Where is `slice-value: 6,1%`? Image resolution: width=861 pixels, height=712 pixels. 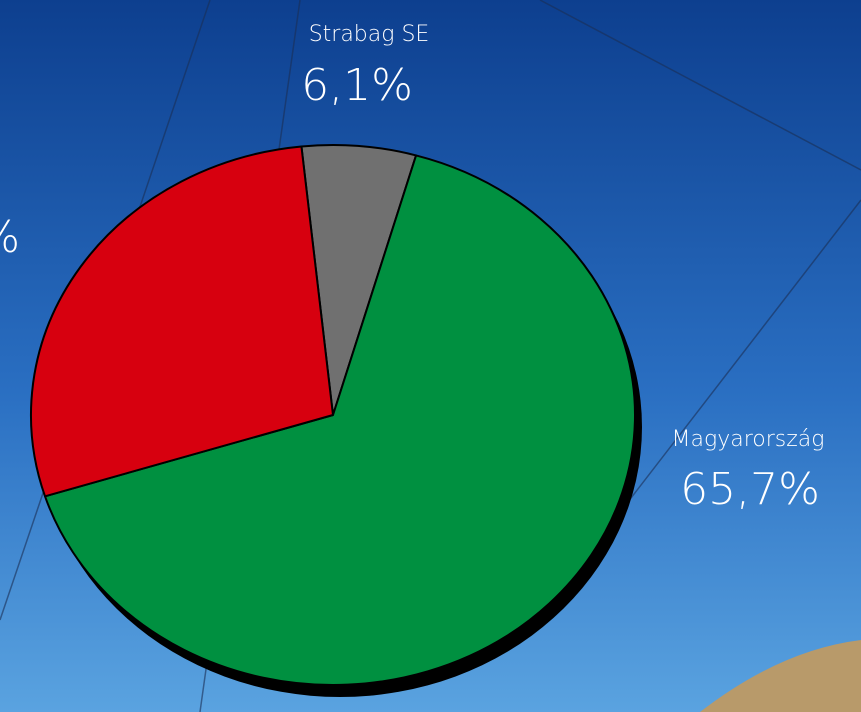 slice-value: 6,1% is located at coordinates (357, 85).